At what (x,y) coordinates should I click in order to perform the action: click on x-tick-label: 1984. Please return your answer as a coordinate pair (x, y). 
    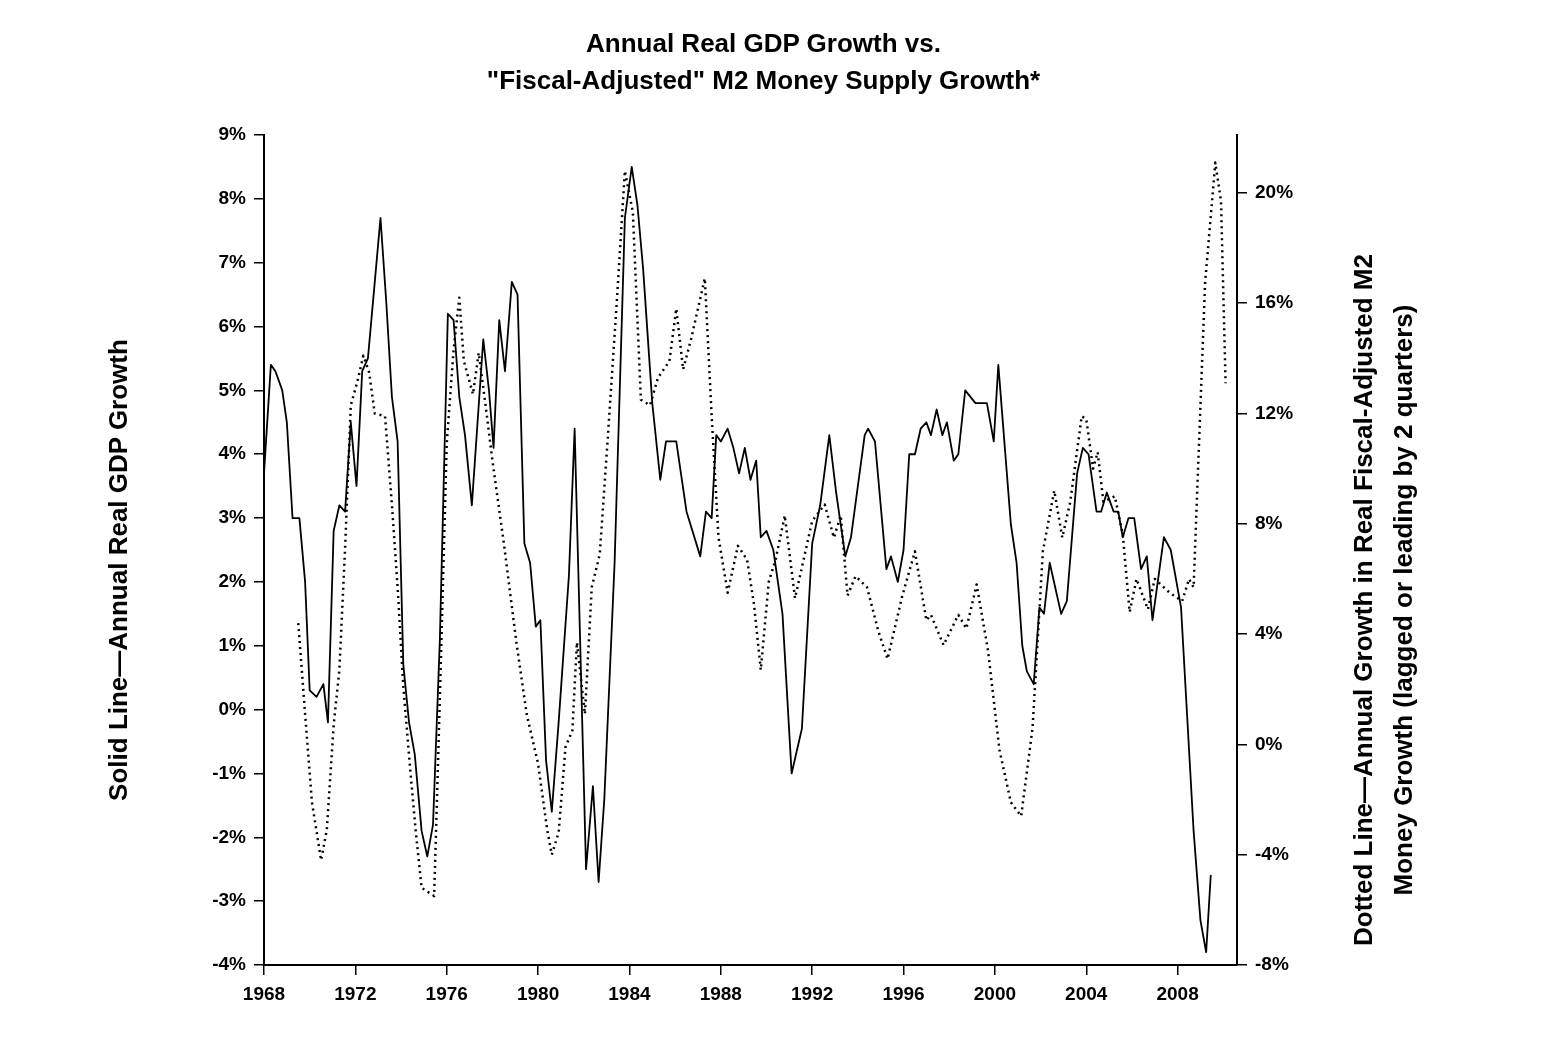
    Looking at the image, I should click on (630, 993).